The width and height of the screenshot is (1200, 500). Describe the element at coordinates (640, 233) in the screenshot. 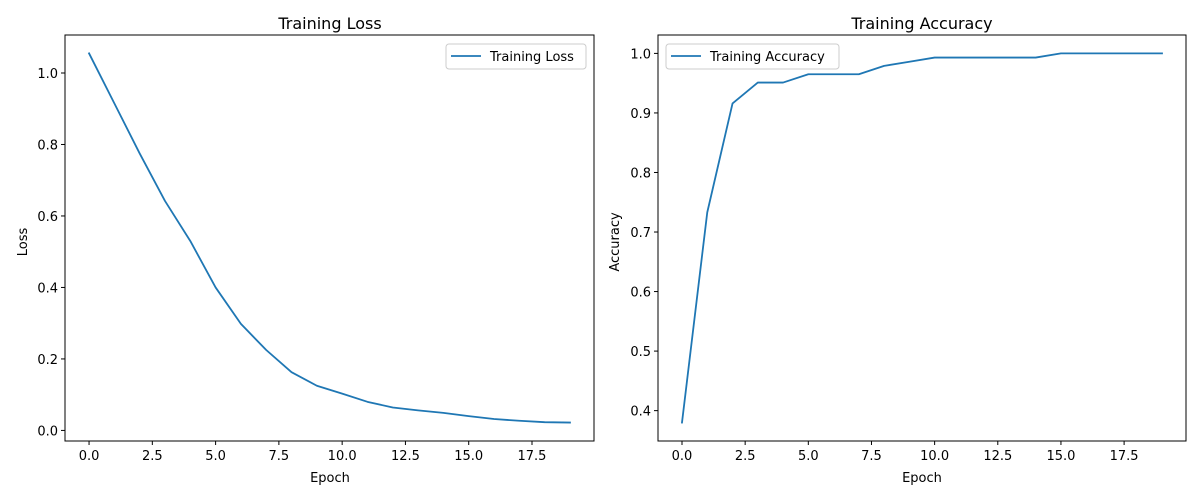

I see `y-tick-label: 0.7` at that location.